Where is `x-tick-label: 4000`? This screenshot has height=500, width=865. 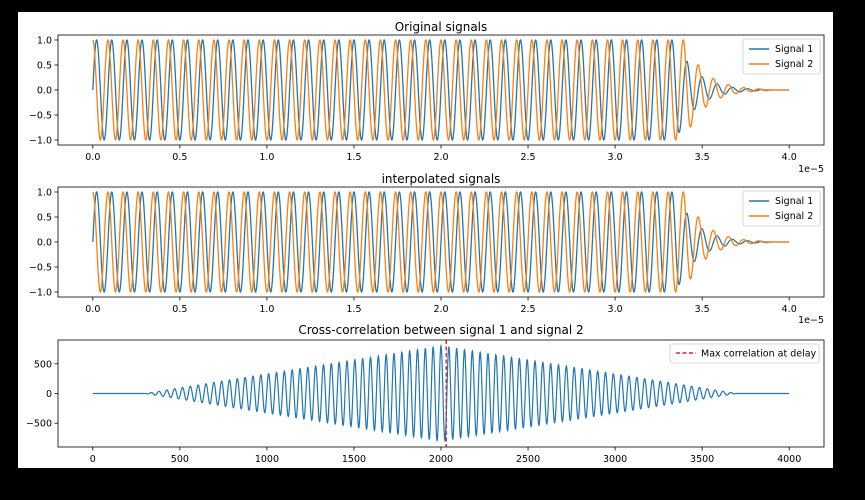 x-tick-label: 4000 is located at coordinates (789, 459).